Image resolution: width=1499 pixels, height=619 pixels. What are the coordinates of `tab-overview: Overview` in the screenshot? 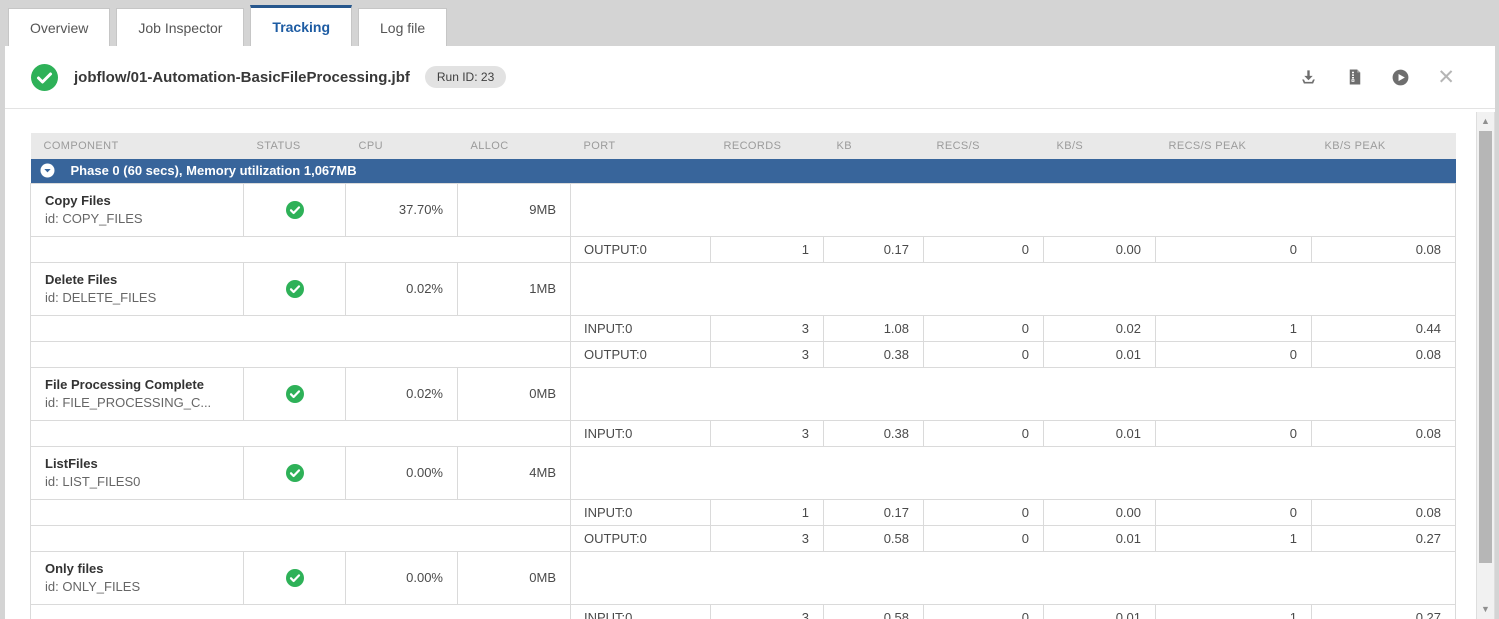 It's located at (59, 27).